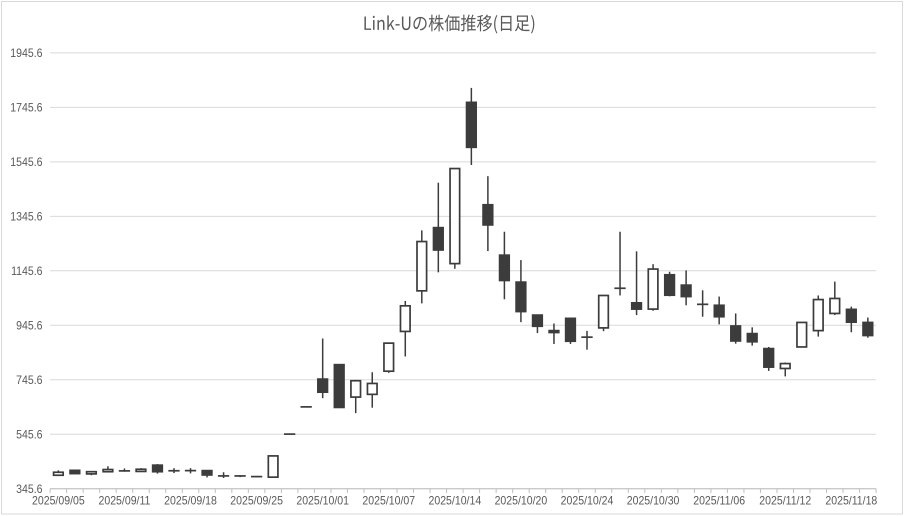  I want to click on x-axis-label: 2025/11/06, so click(719, 501).